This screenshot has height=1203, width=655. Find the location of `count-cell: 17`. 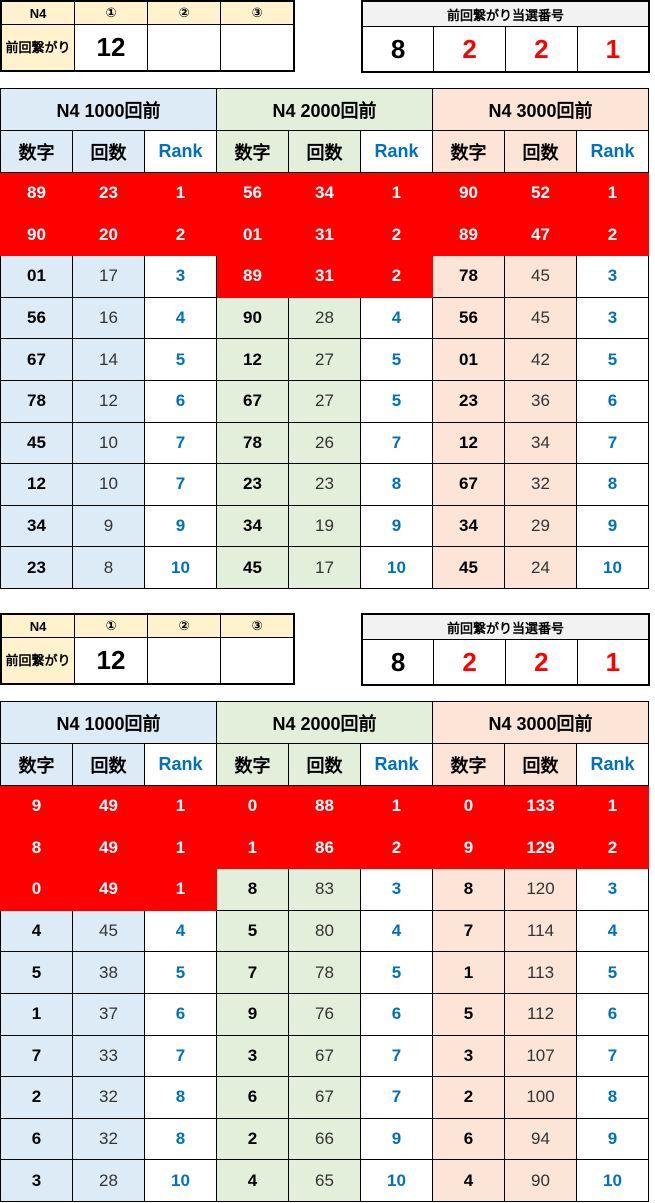

count-cell: 17 is located at coordinates (324, 567).